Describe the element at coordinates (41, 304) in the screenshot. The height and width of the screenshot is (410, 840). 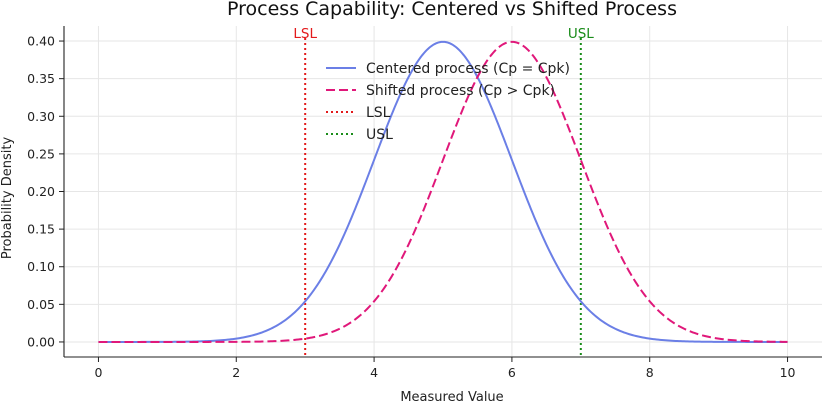
I see `y-tick-label: 0.05` at that location.